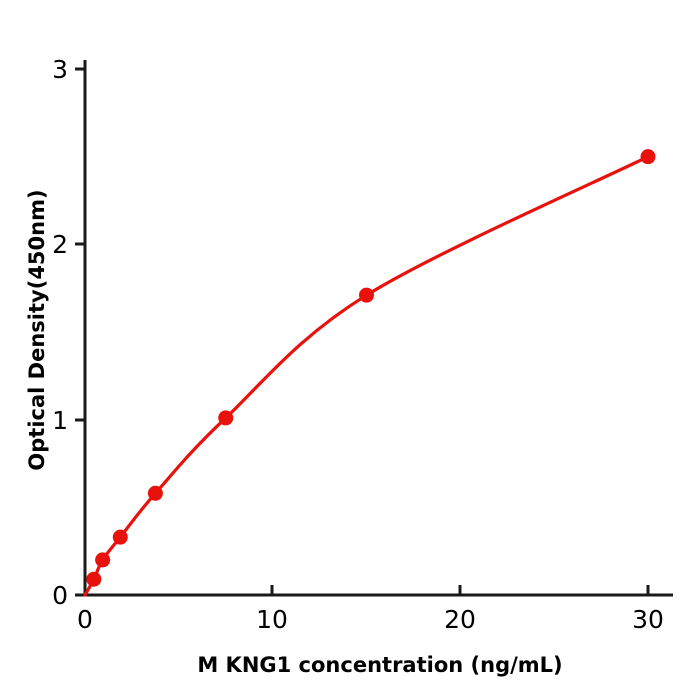 Image resolution: width=700 pixels, height=700 pixels. Describe the element at coordinates (37, 329) in the screenshot. I see `y-axis-title: Optical Density(450nm)` at that location.